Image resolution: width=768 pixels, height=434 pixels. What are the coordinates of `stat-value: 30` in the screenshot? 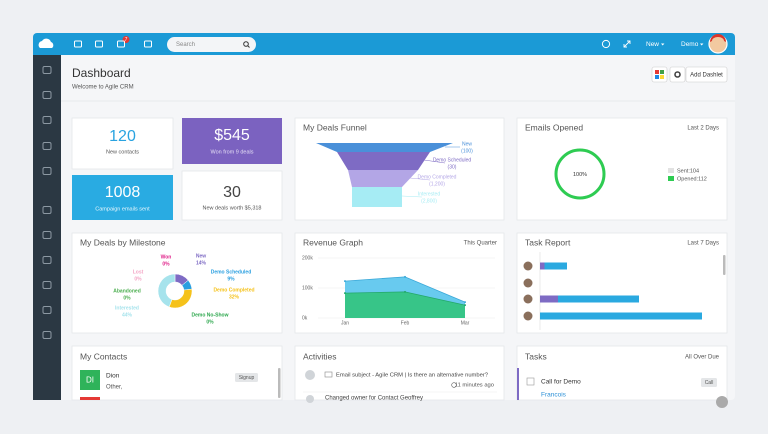 It's located at (232, 192).